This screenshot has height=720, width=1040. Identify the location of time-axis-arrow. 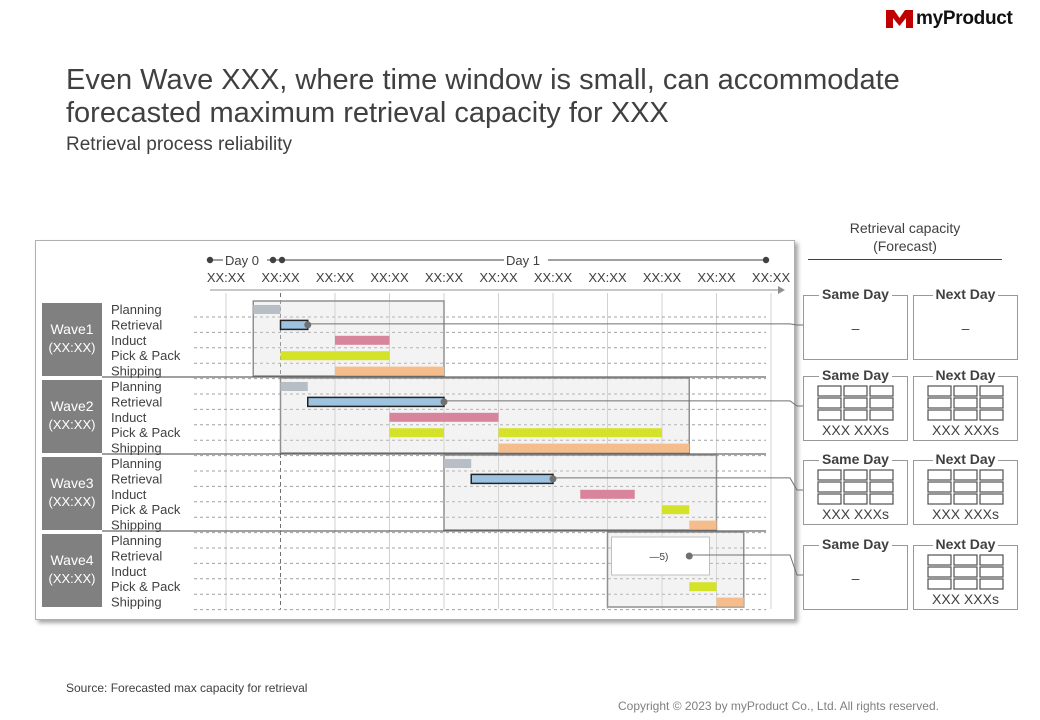
(781, 290).